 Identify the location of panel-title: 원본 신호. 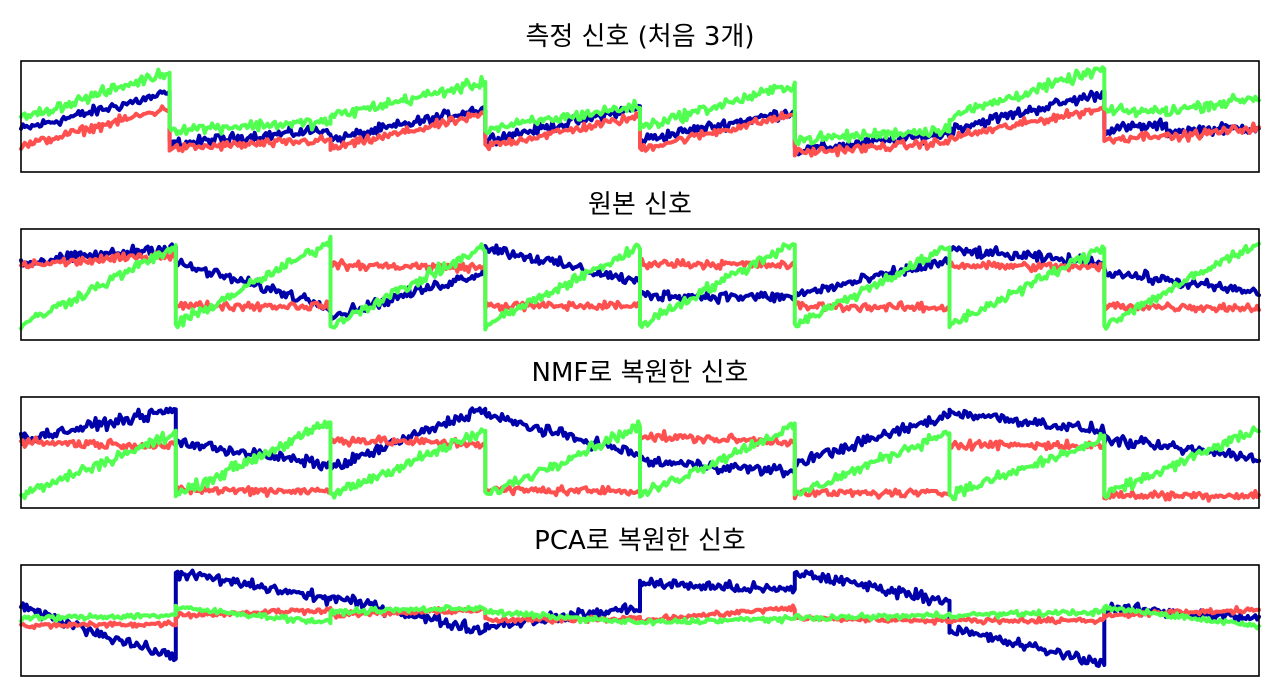
(640, 205).